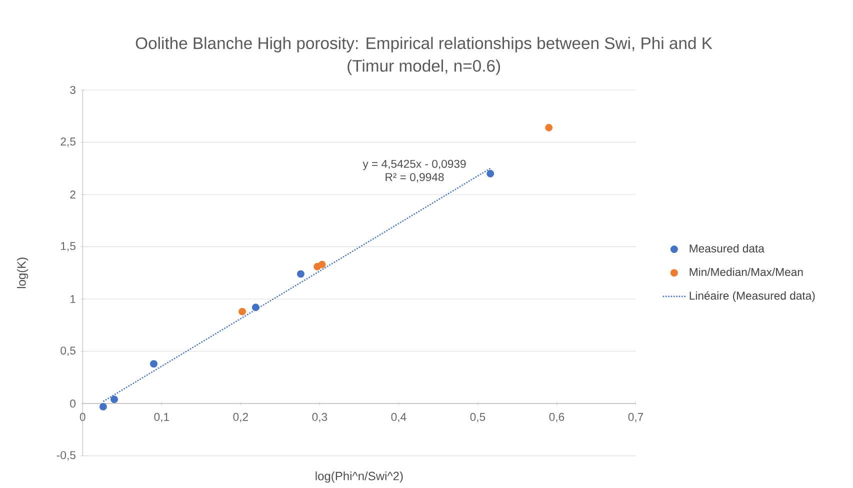 The height and width of the screenshot is (488, 853). I want to click on x-tick-label: 0,5, so click(478, 417).